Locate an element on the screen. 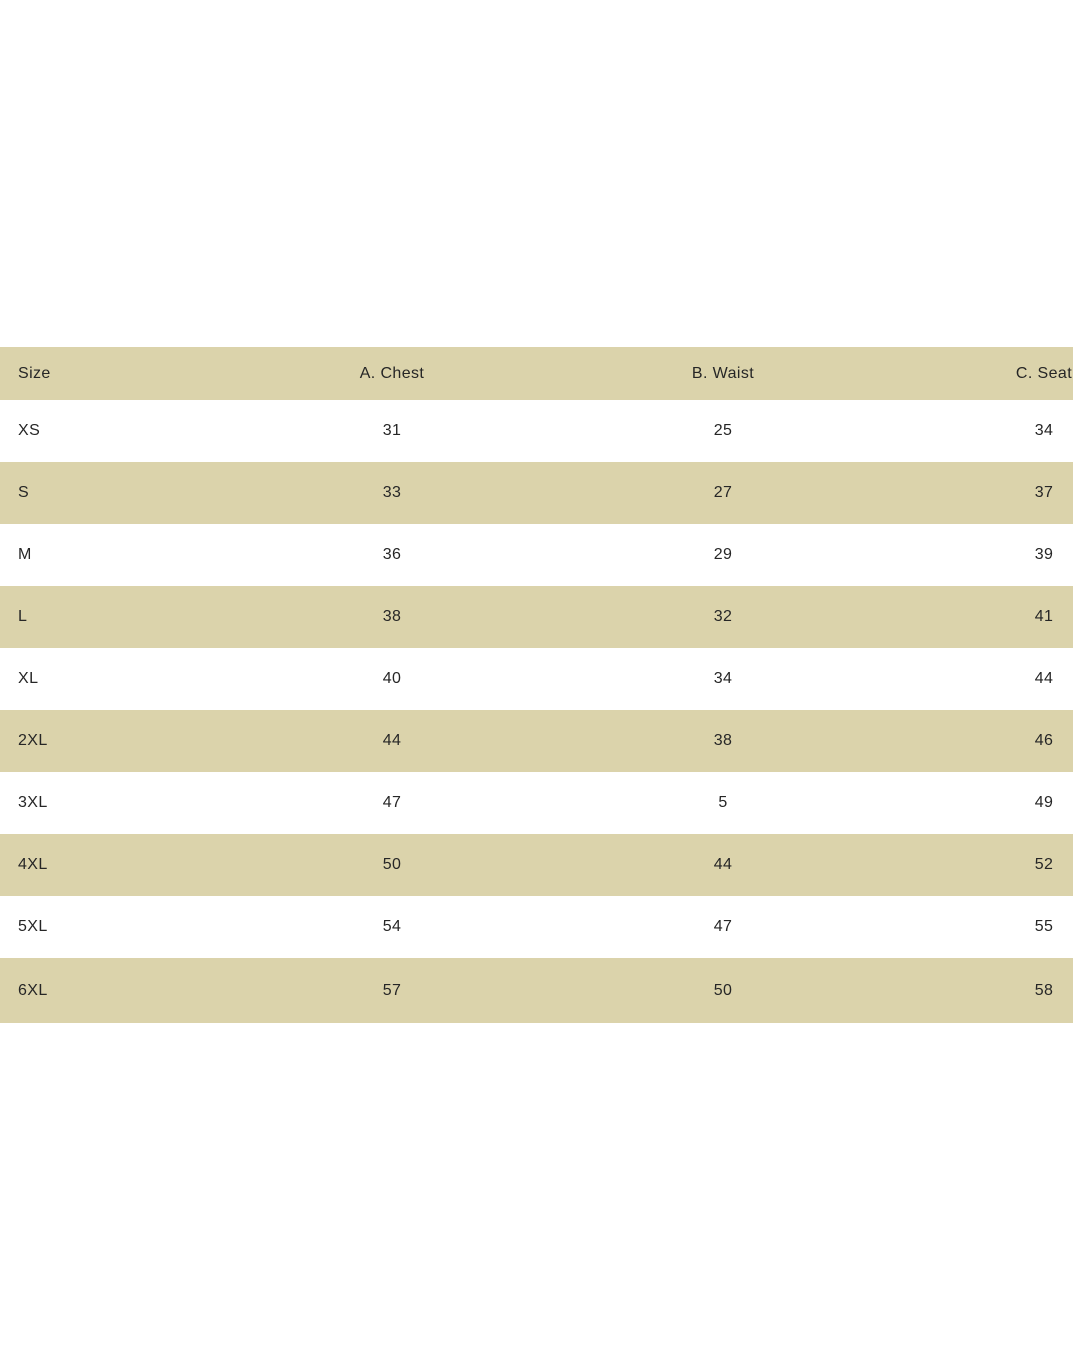  table-header-row: Size A. Chest B. Waist C. Seat is located at coordinates (536, 373).